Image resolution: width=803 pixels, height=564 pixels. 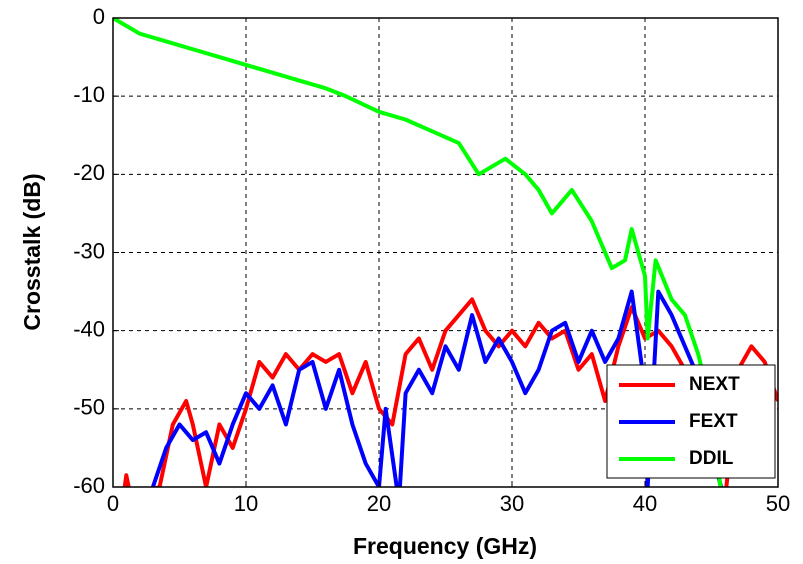 I want to click on y-tick-label: -50, so click(x=89, y=407).